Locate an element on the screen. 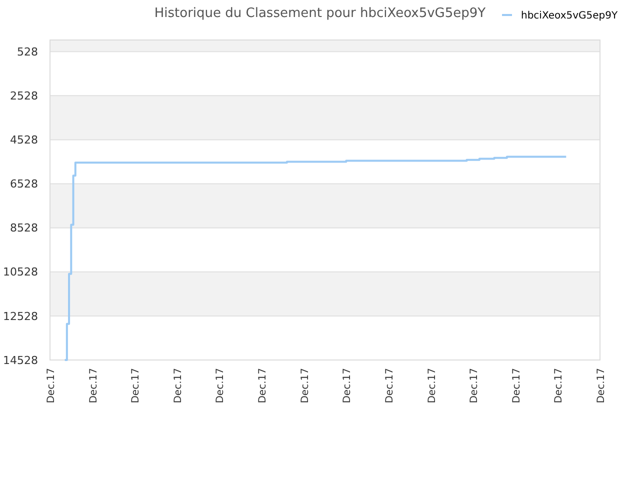 The width and height of the screenshot is (640, 480). y-tick-label: 528 is located at coordinates (27, 51).